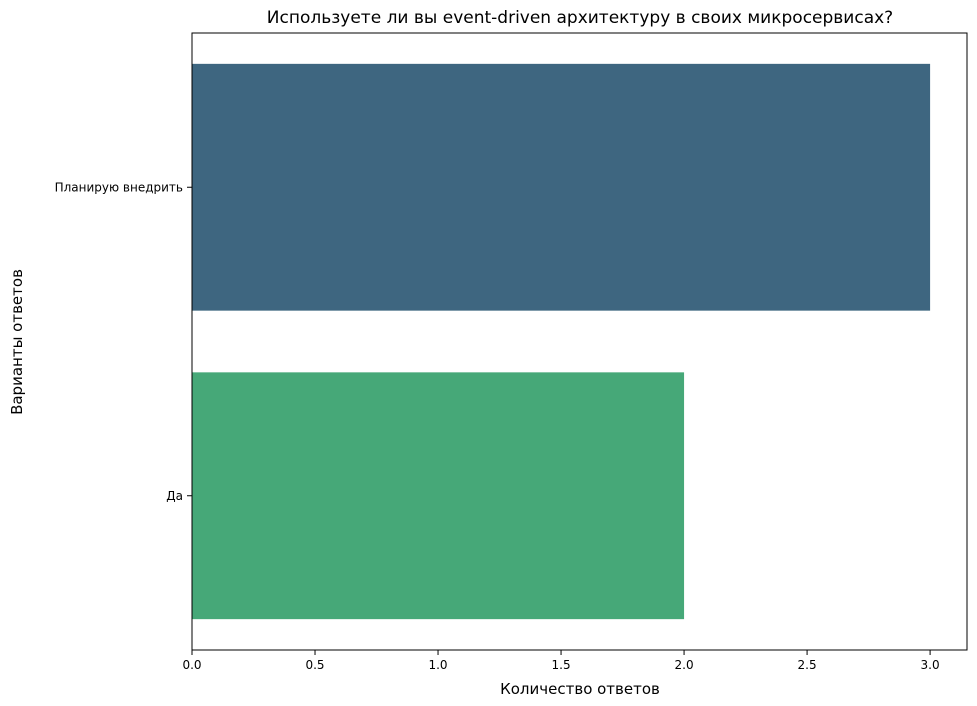 The width and height of the screenshot is (977, 706). Describe the element at coordinates (174, 496) in the screenshot. I see `y-tick-label-1: Да` at that location.